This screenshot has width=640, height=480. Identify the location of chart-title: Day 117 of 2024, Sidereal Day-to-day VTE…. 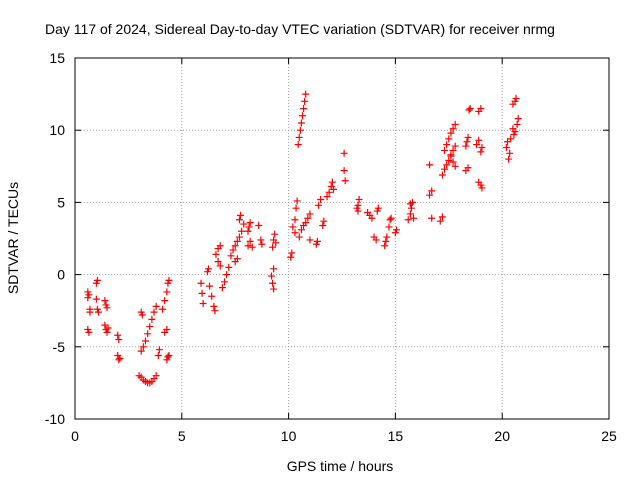
(300, 29).